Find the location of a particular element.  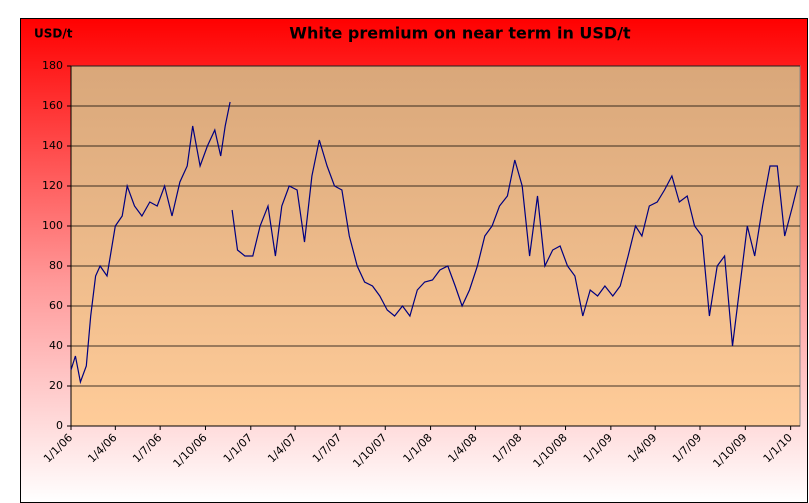

y-tick-label: 20 is located at coordinates (56, 385).